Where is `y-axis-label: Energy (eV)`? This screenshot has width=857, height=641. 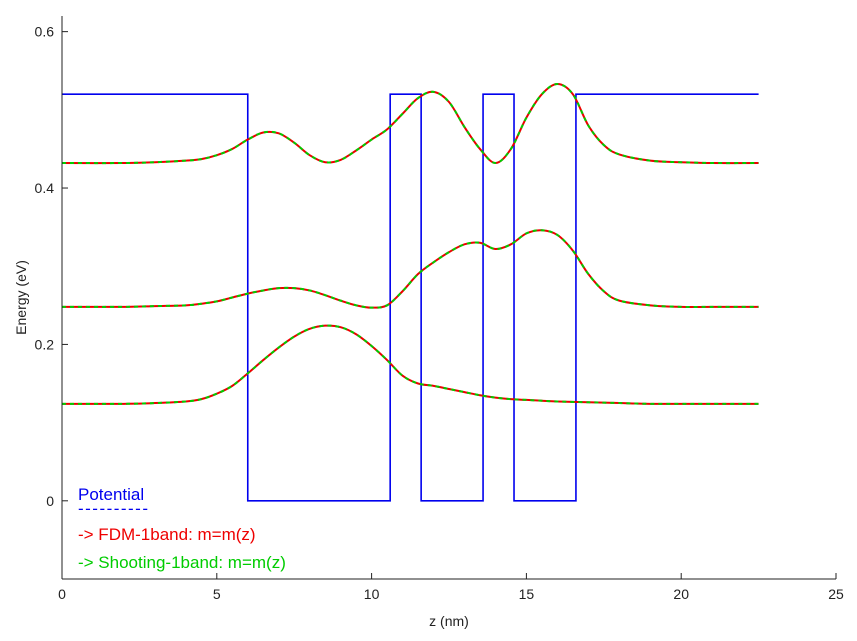 y-axis-label: Energy (eV) is located at coordinates (21, 297).